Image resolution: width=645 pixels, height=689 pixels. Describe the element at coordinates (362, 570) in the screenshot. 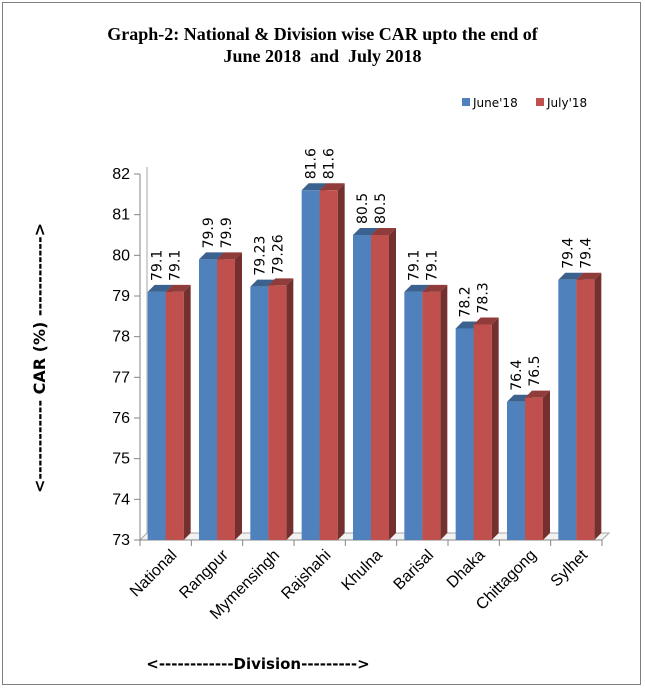

I see `x-tick-label: Khulna` at that location.